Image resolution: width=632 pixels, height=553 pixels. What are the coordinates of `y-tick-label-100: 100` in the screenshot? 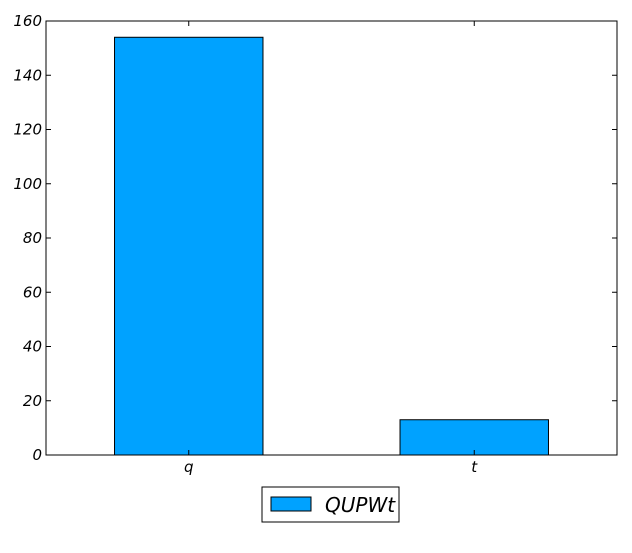 It's located at (27, 184).